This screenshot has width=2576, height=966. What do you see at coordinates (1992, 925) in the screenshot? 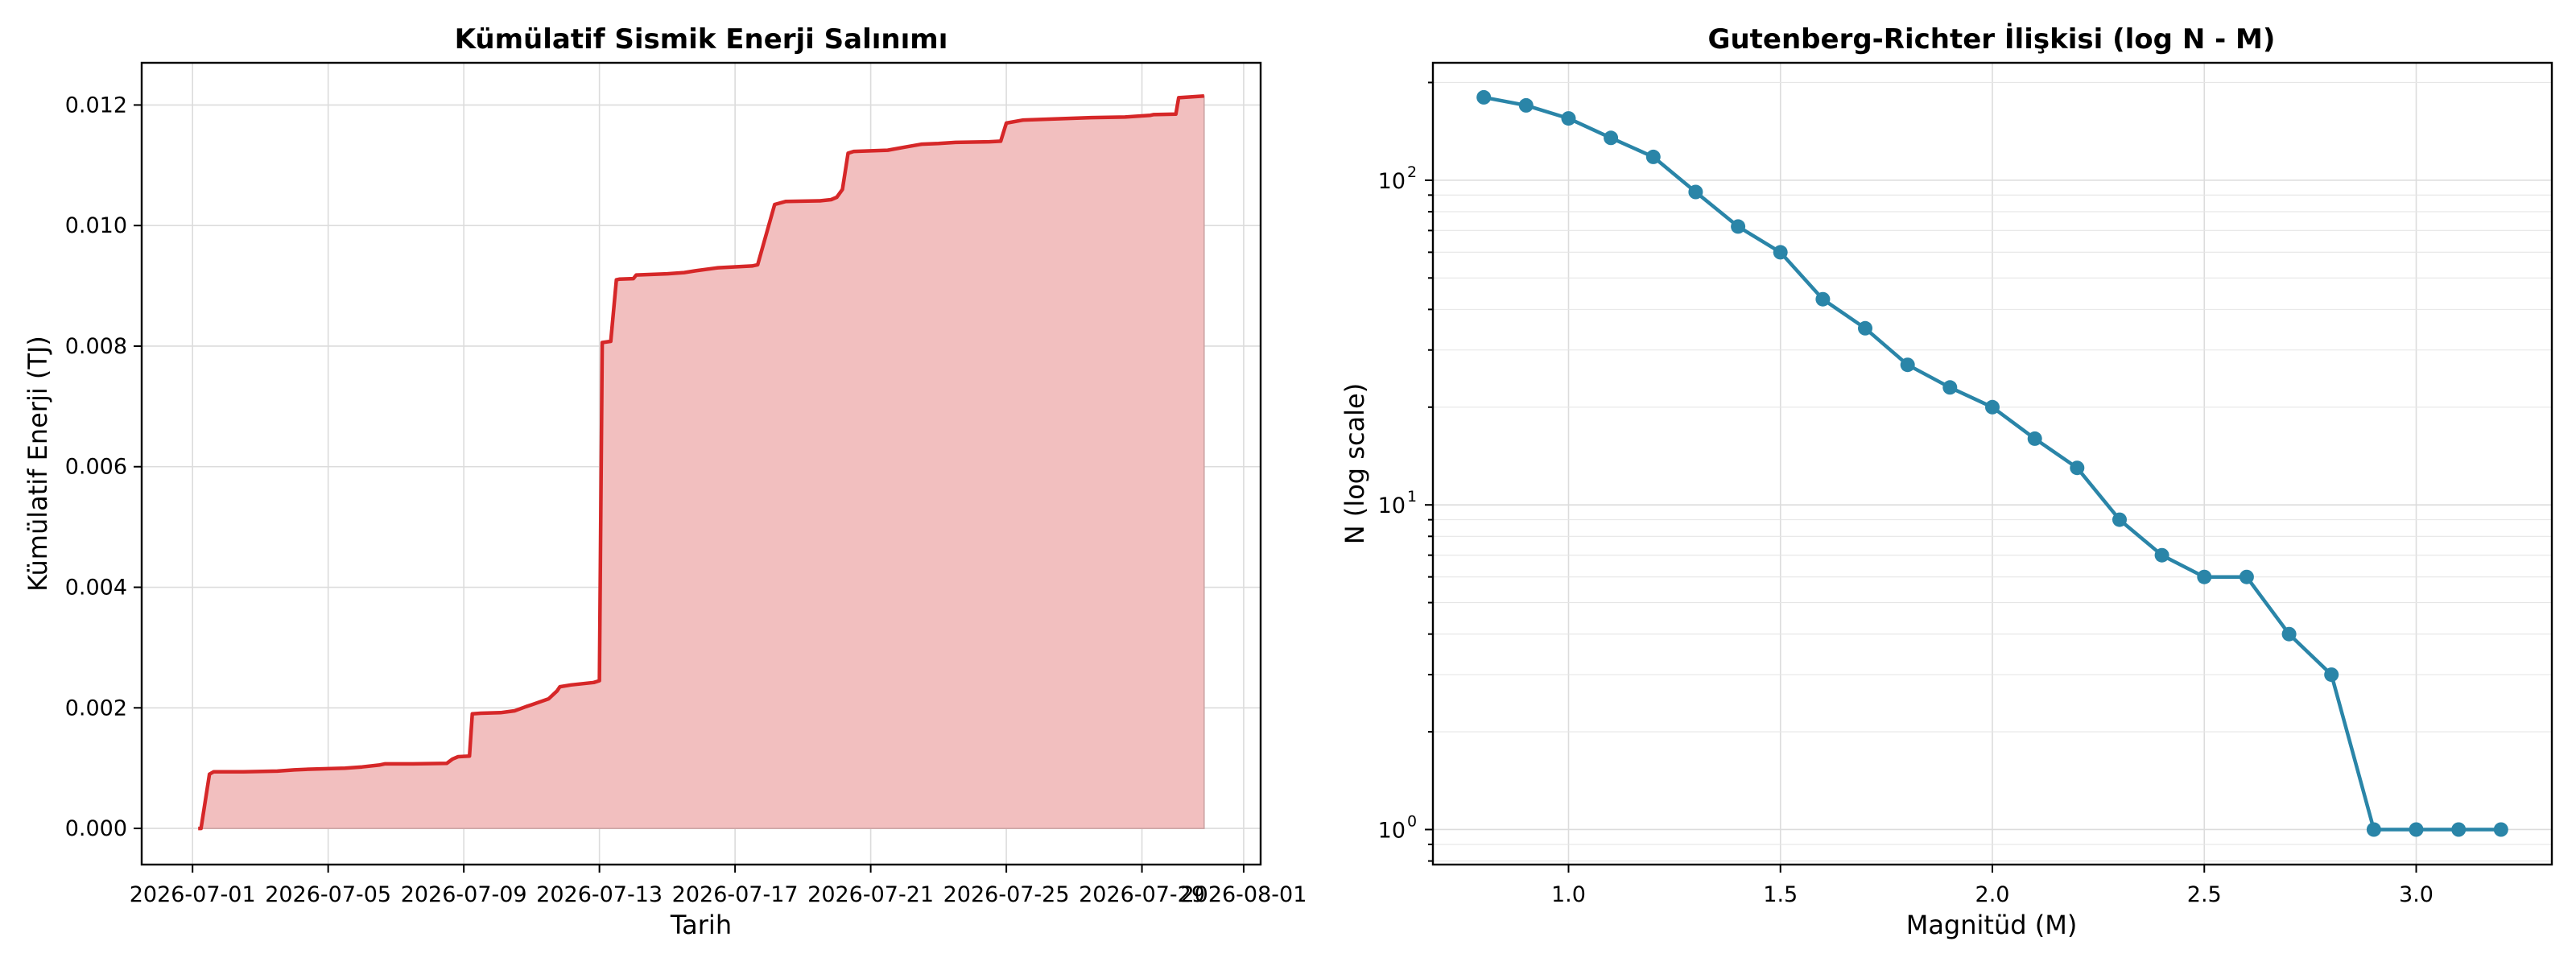
I see `chart2-x-axis-label: Magnitüd (M)` at bounding box center [1992, 925].